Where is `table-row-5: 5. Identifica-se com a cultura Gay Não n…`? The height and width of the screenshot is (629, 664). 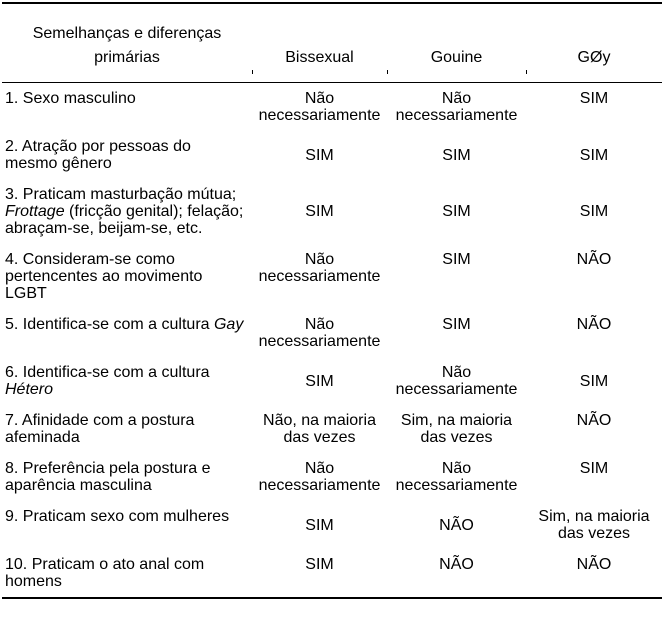 table-row-5: 5. Identifica-se com a cultura Gay Não n… is located at coordinates (332, 333).